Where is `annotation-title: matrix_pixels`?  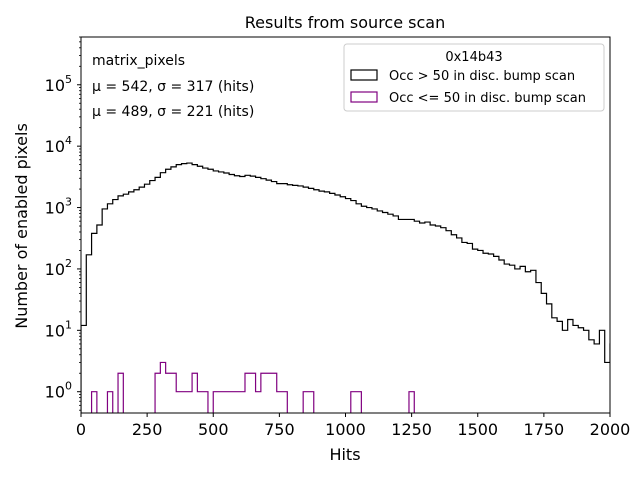
annotation-title: matrix_pixels is located at coordinates (138, 61).